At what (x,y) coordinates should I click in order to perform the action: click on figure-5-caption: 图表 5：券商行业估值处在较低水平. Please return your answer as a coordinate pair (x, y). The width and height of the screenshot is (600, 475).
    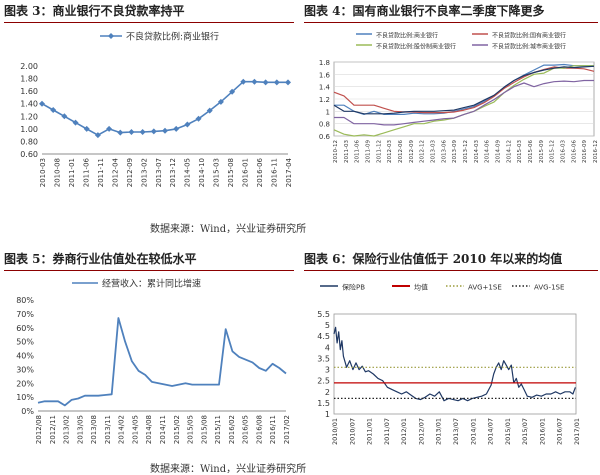
    Looking at the image, I should click on (100, 259).